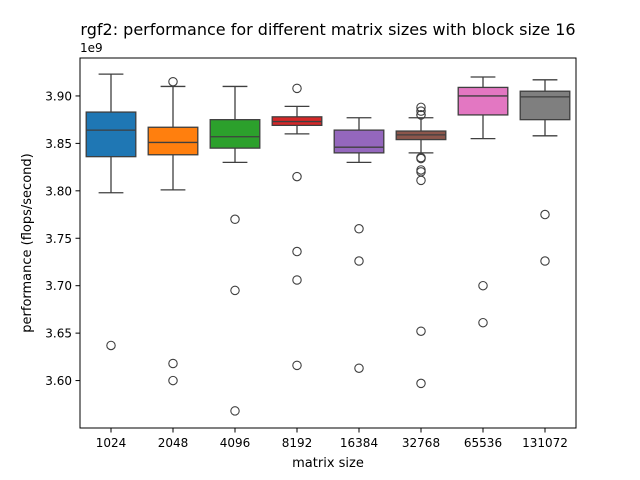 Image resolution: width=640 pixels, height=480 pixels. I want to click on y-tick-label: 3.80, so click(58, 191).